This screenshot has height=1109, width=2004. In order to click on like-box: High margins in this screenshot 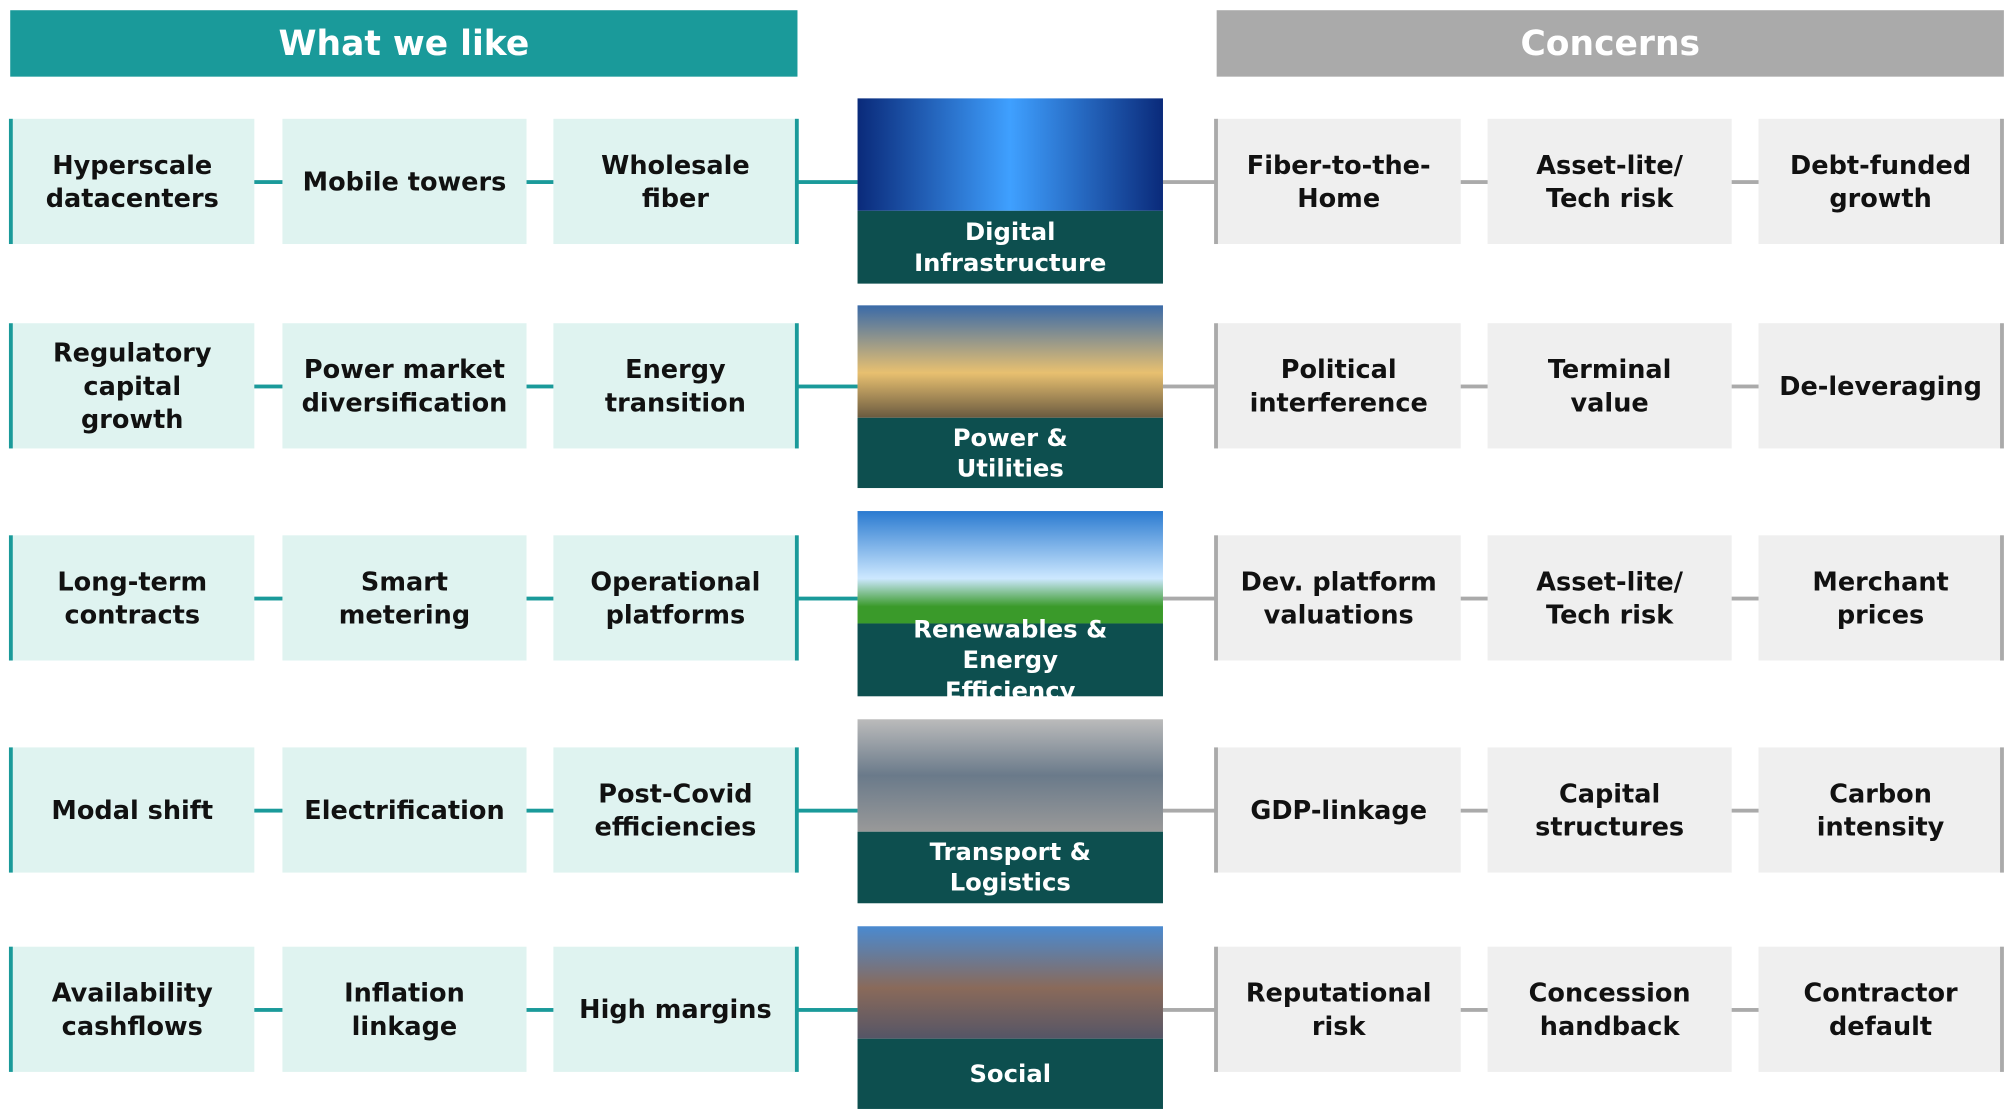, I will do `click(675, 1009)`.